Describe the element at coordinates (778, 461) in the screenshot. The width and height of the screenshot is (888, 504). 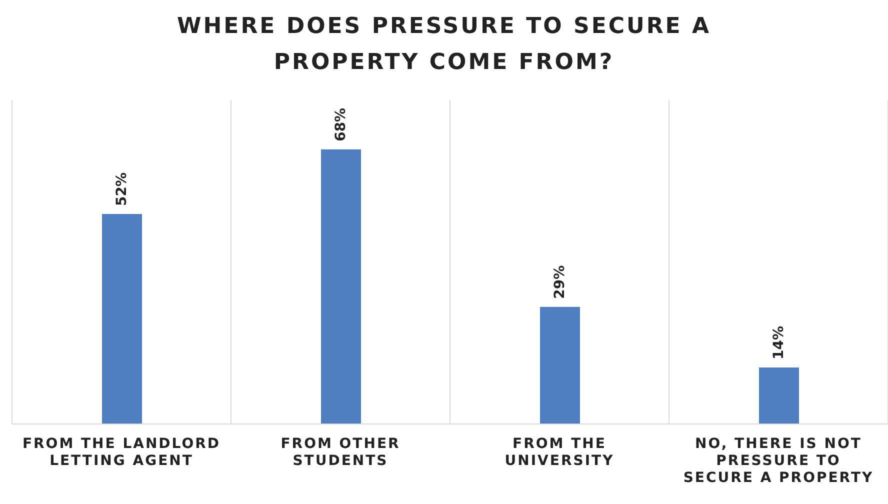
I see `x-tick-label: NO, THERE IS NOT PRESSURE TO SECURE A PROPERTY` at that location.